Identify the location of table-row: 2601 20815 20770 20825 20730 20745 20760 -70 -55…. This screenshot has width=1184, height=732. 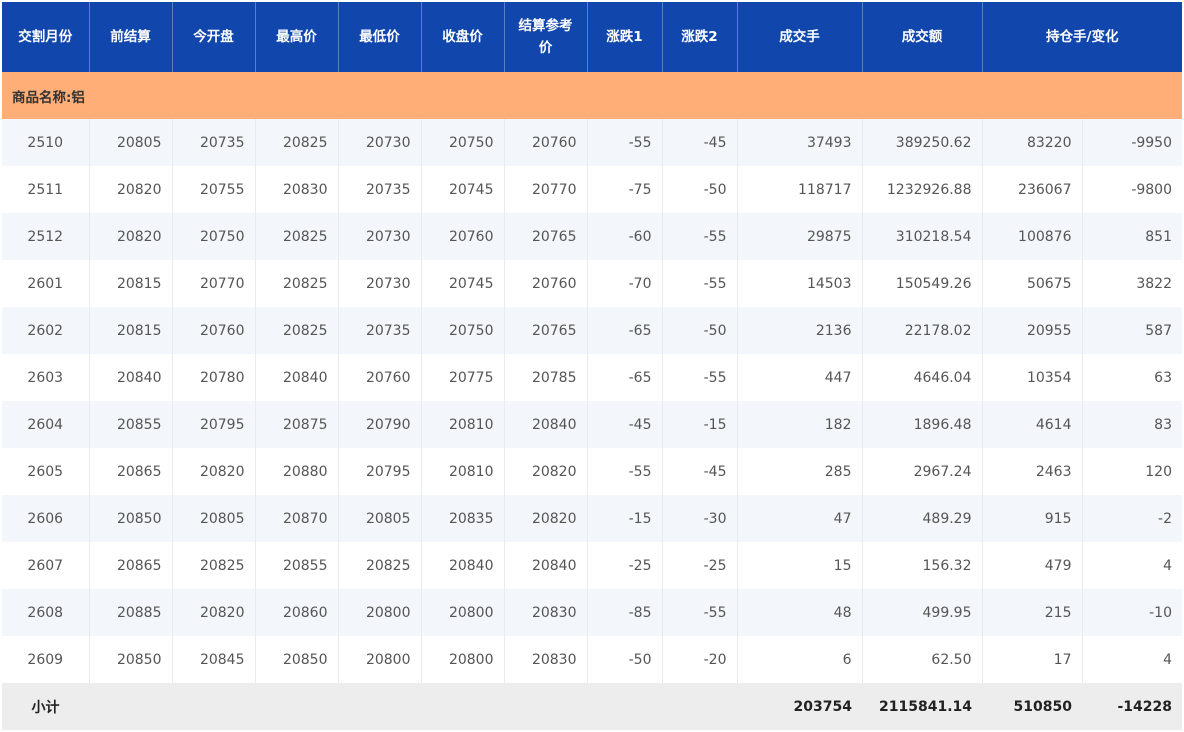
(592, 283).